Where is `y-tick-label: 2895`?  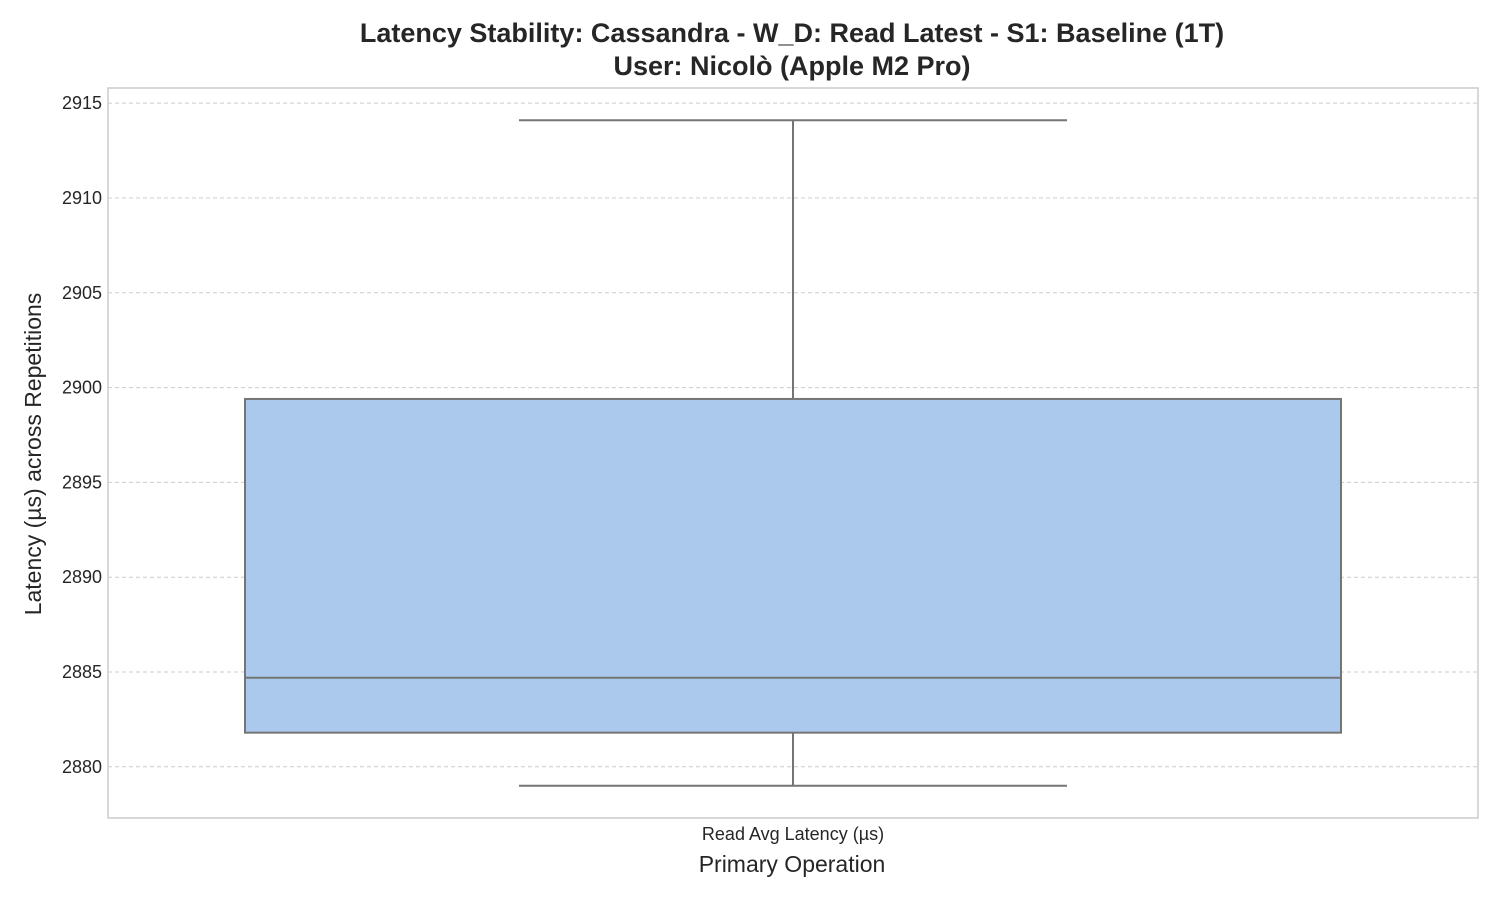 y-tick-label: 2895 is located at coordinates (82, 482).